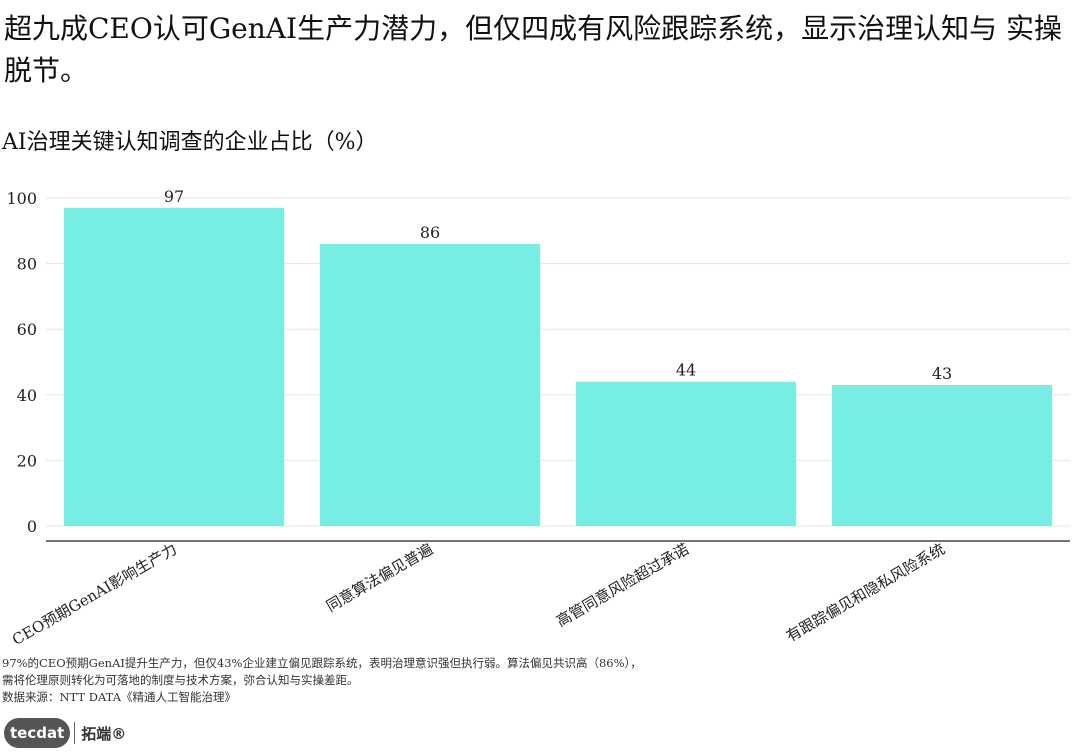  What do you see at coordinates (865, 593) in the screenshot?
I see `x-tick-label-3: 有跟踪偏见和隐私风险系统` at bounding box center [865, 593].